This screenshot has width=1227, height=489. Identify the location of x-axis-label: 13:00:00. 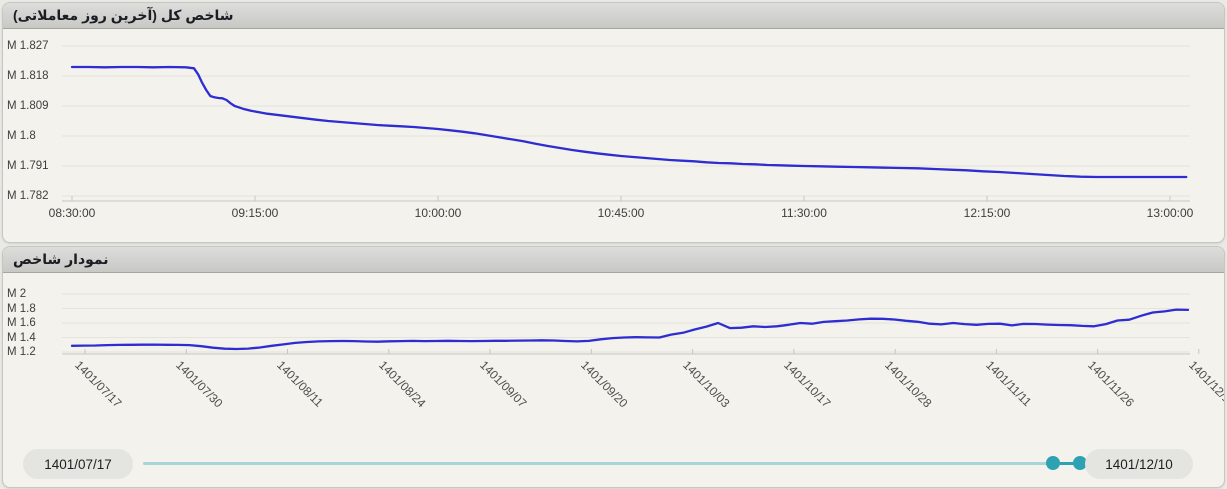
(1170, 213).